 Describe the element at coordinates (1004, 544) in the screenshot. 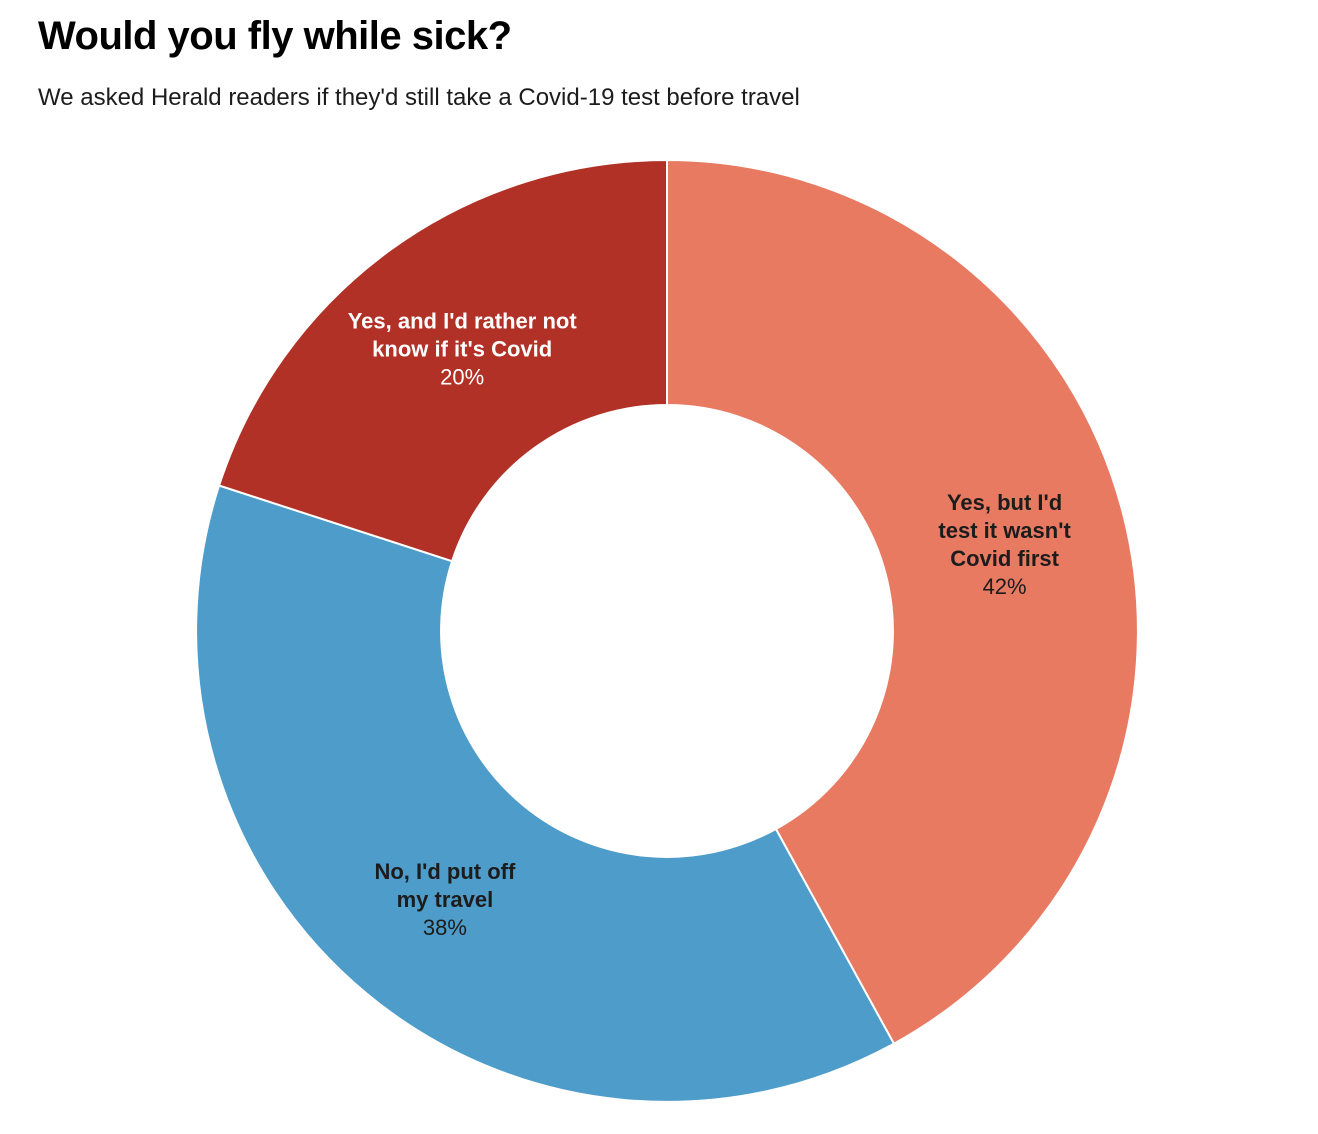

I see `donut-segment-label-yes-test-first: Yes, but I'd test it wasn't Covid first 42%` at that location.